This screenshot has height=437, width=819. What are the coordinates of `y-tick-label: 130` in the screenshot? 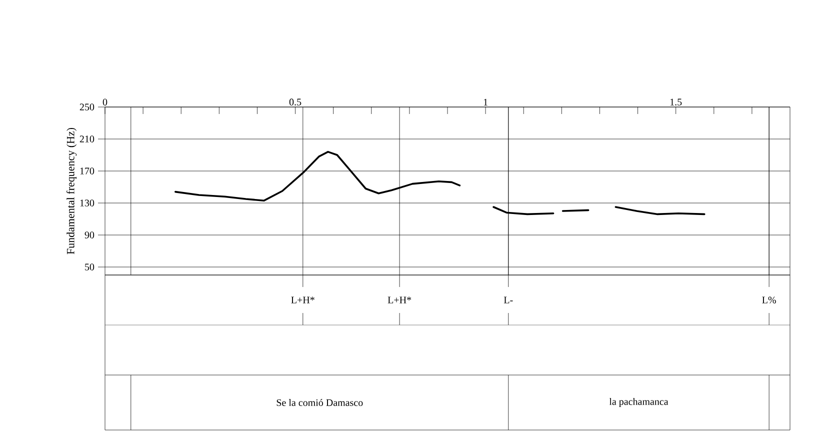 It's located at (87, 203).